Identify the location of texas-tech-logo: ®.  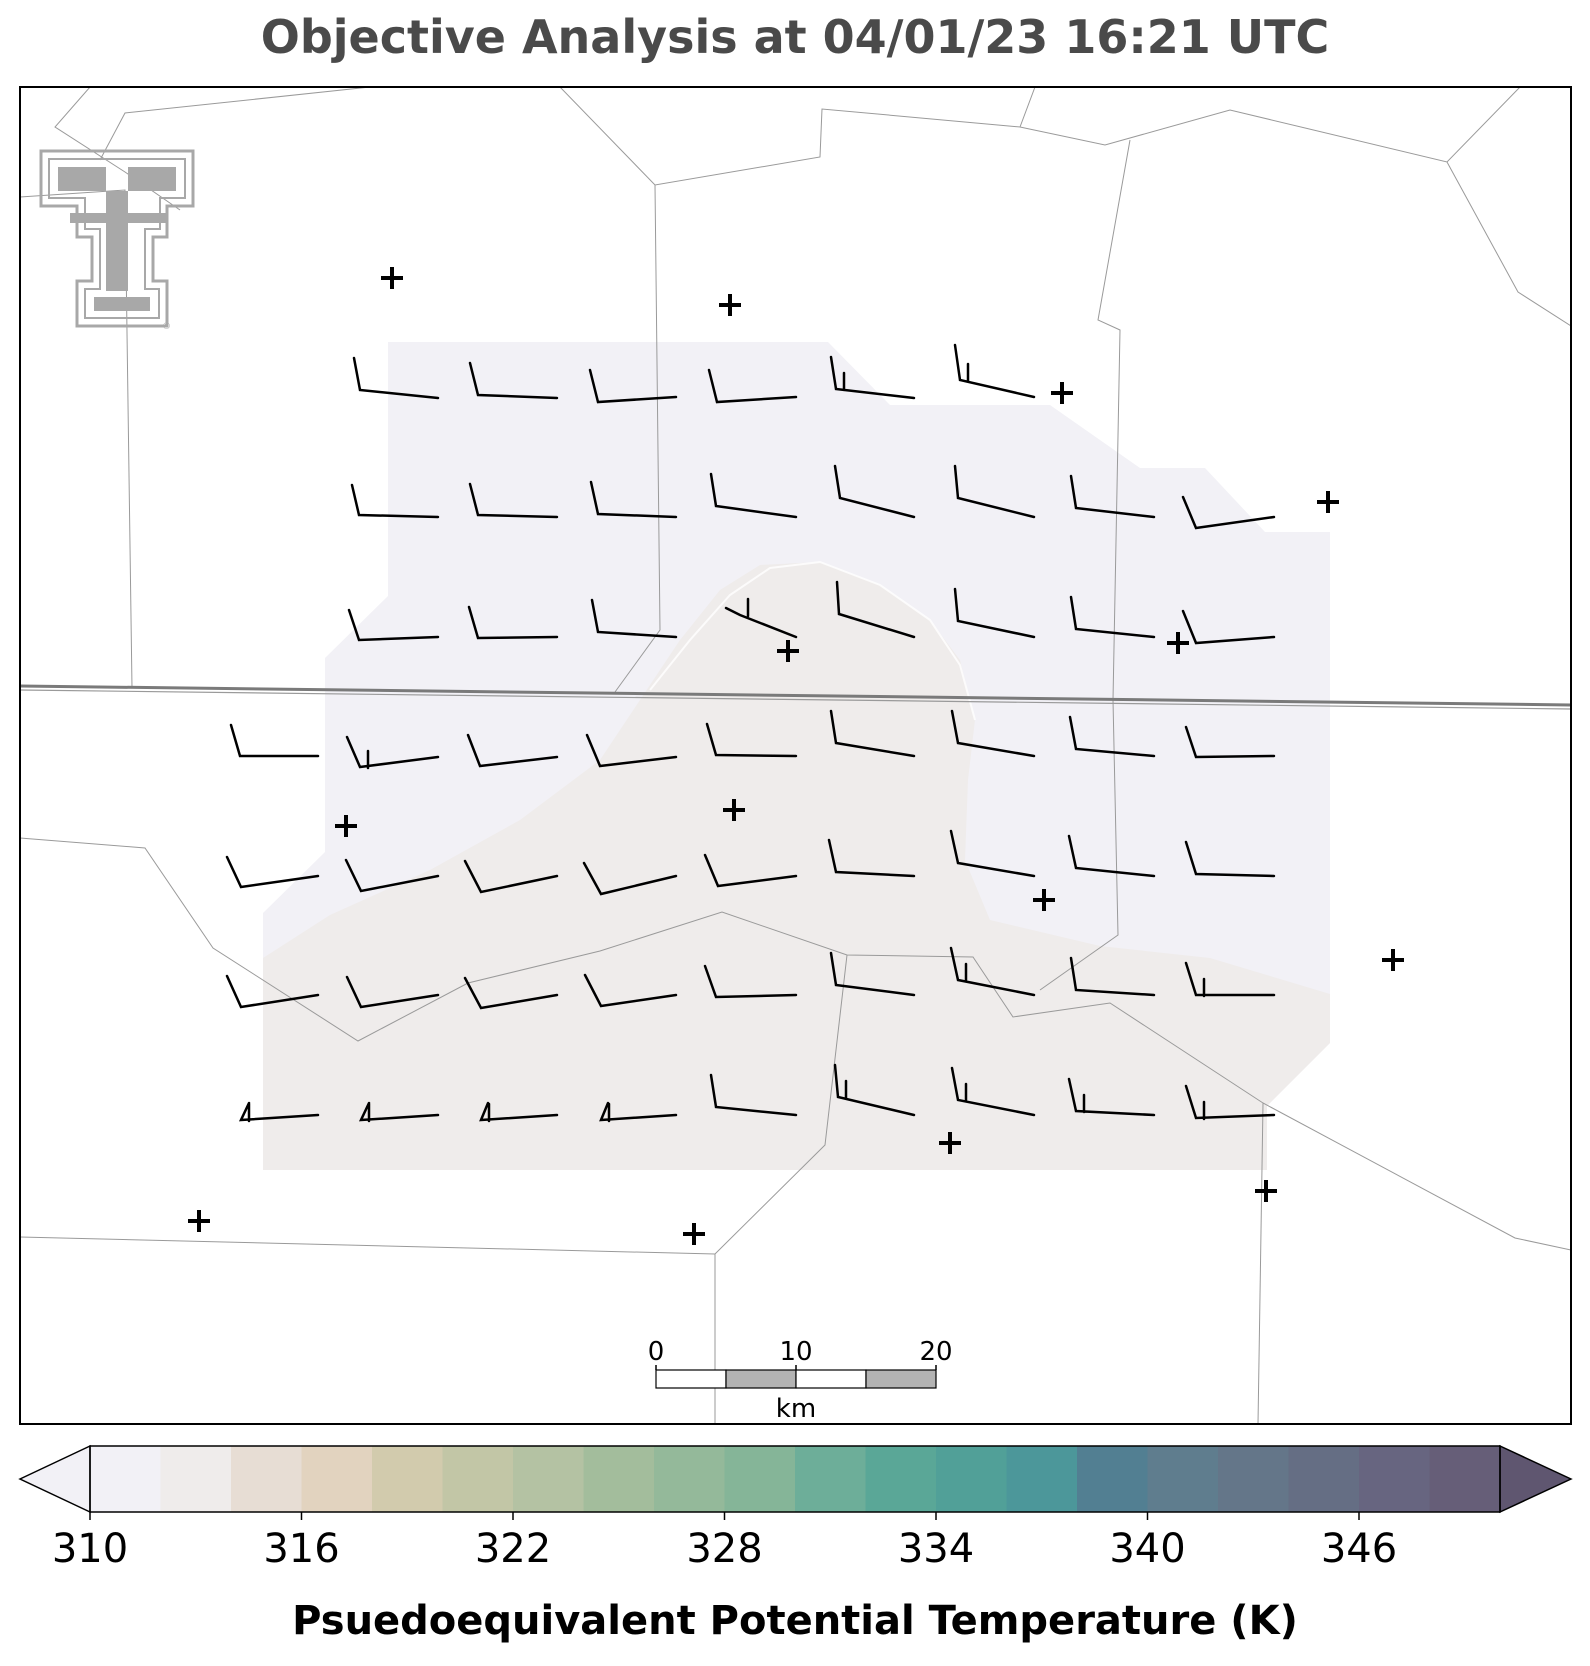
(117, 240).